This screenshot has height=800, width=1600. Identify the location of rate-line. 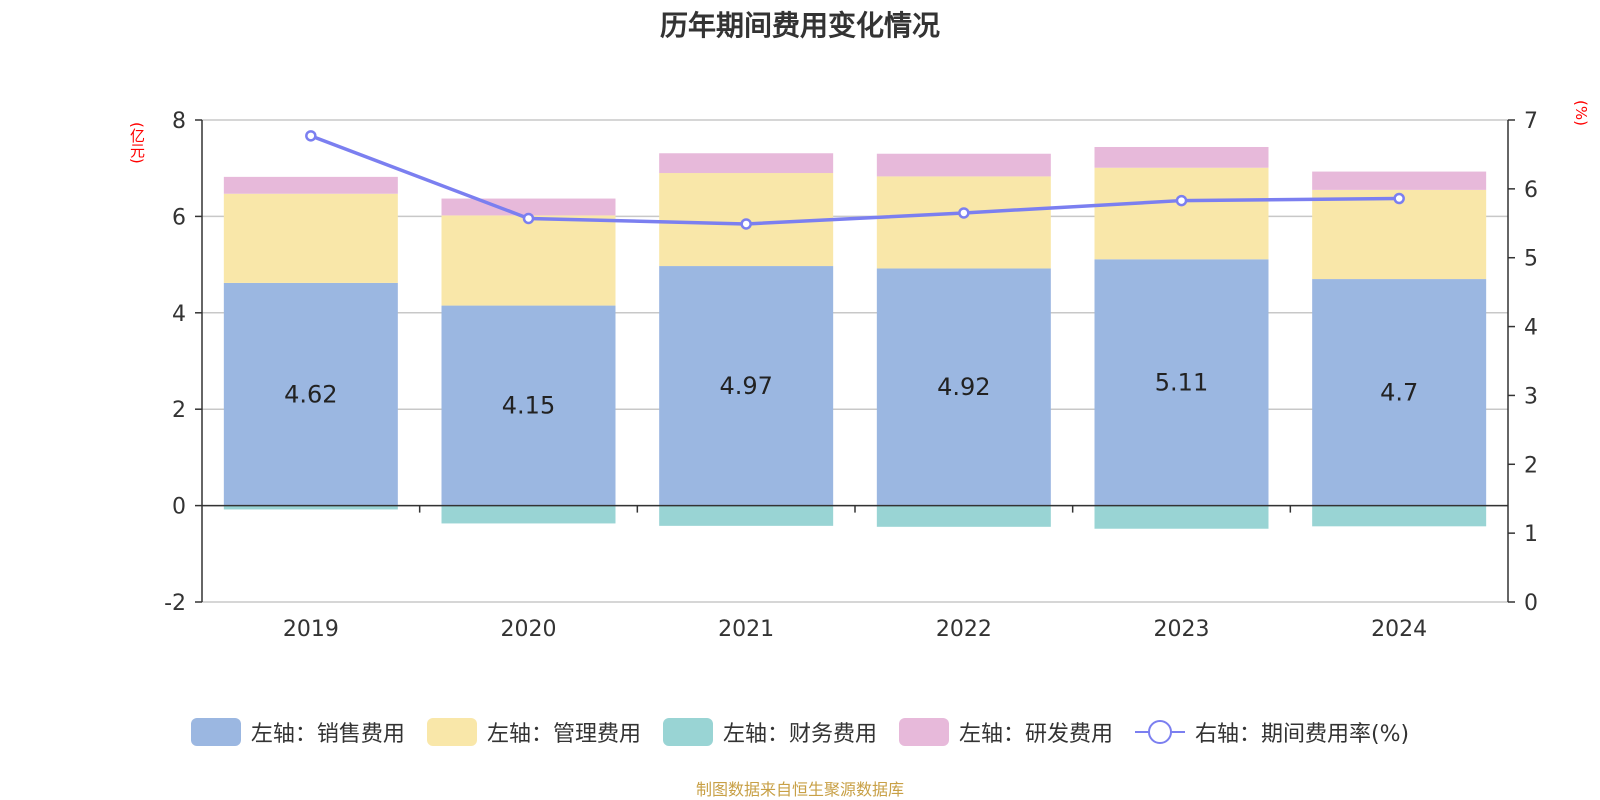
(855, 180).